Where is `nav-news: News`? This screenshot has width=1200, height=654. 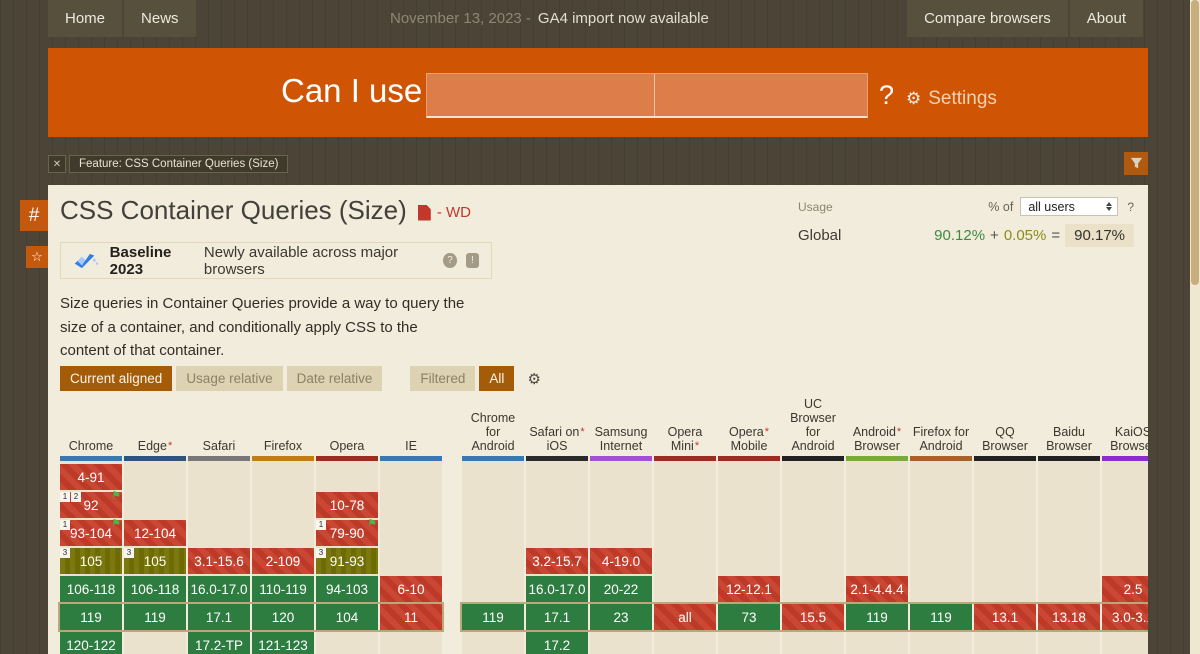 nav-news: News is located at coordinates (160, 18).